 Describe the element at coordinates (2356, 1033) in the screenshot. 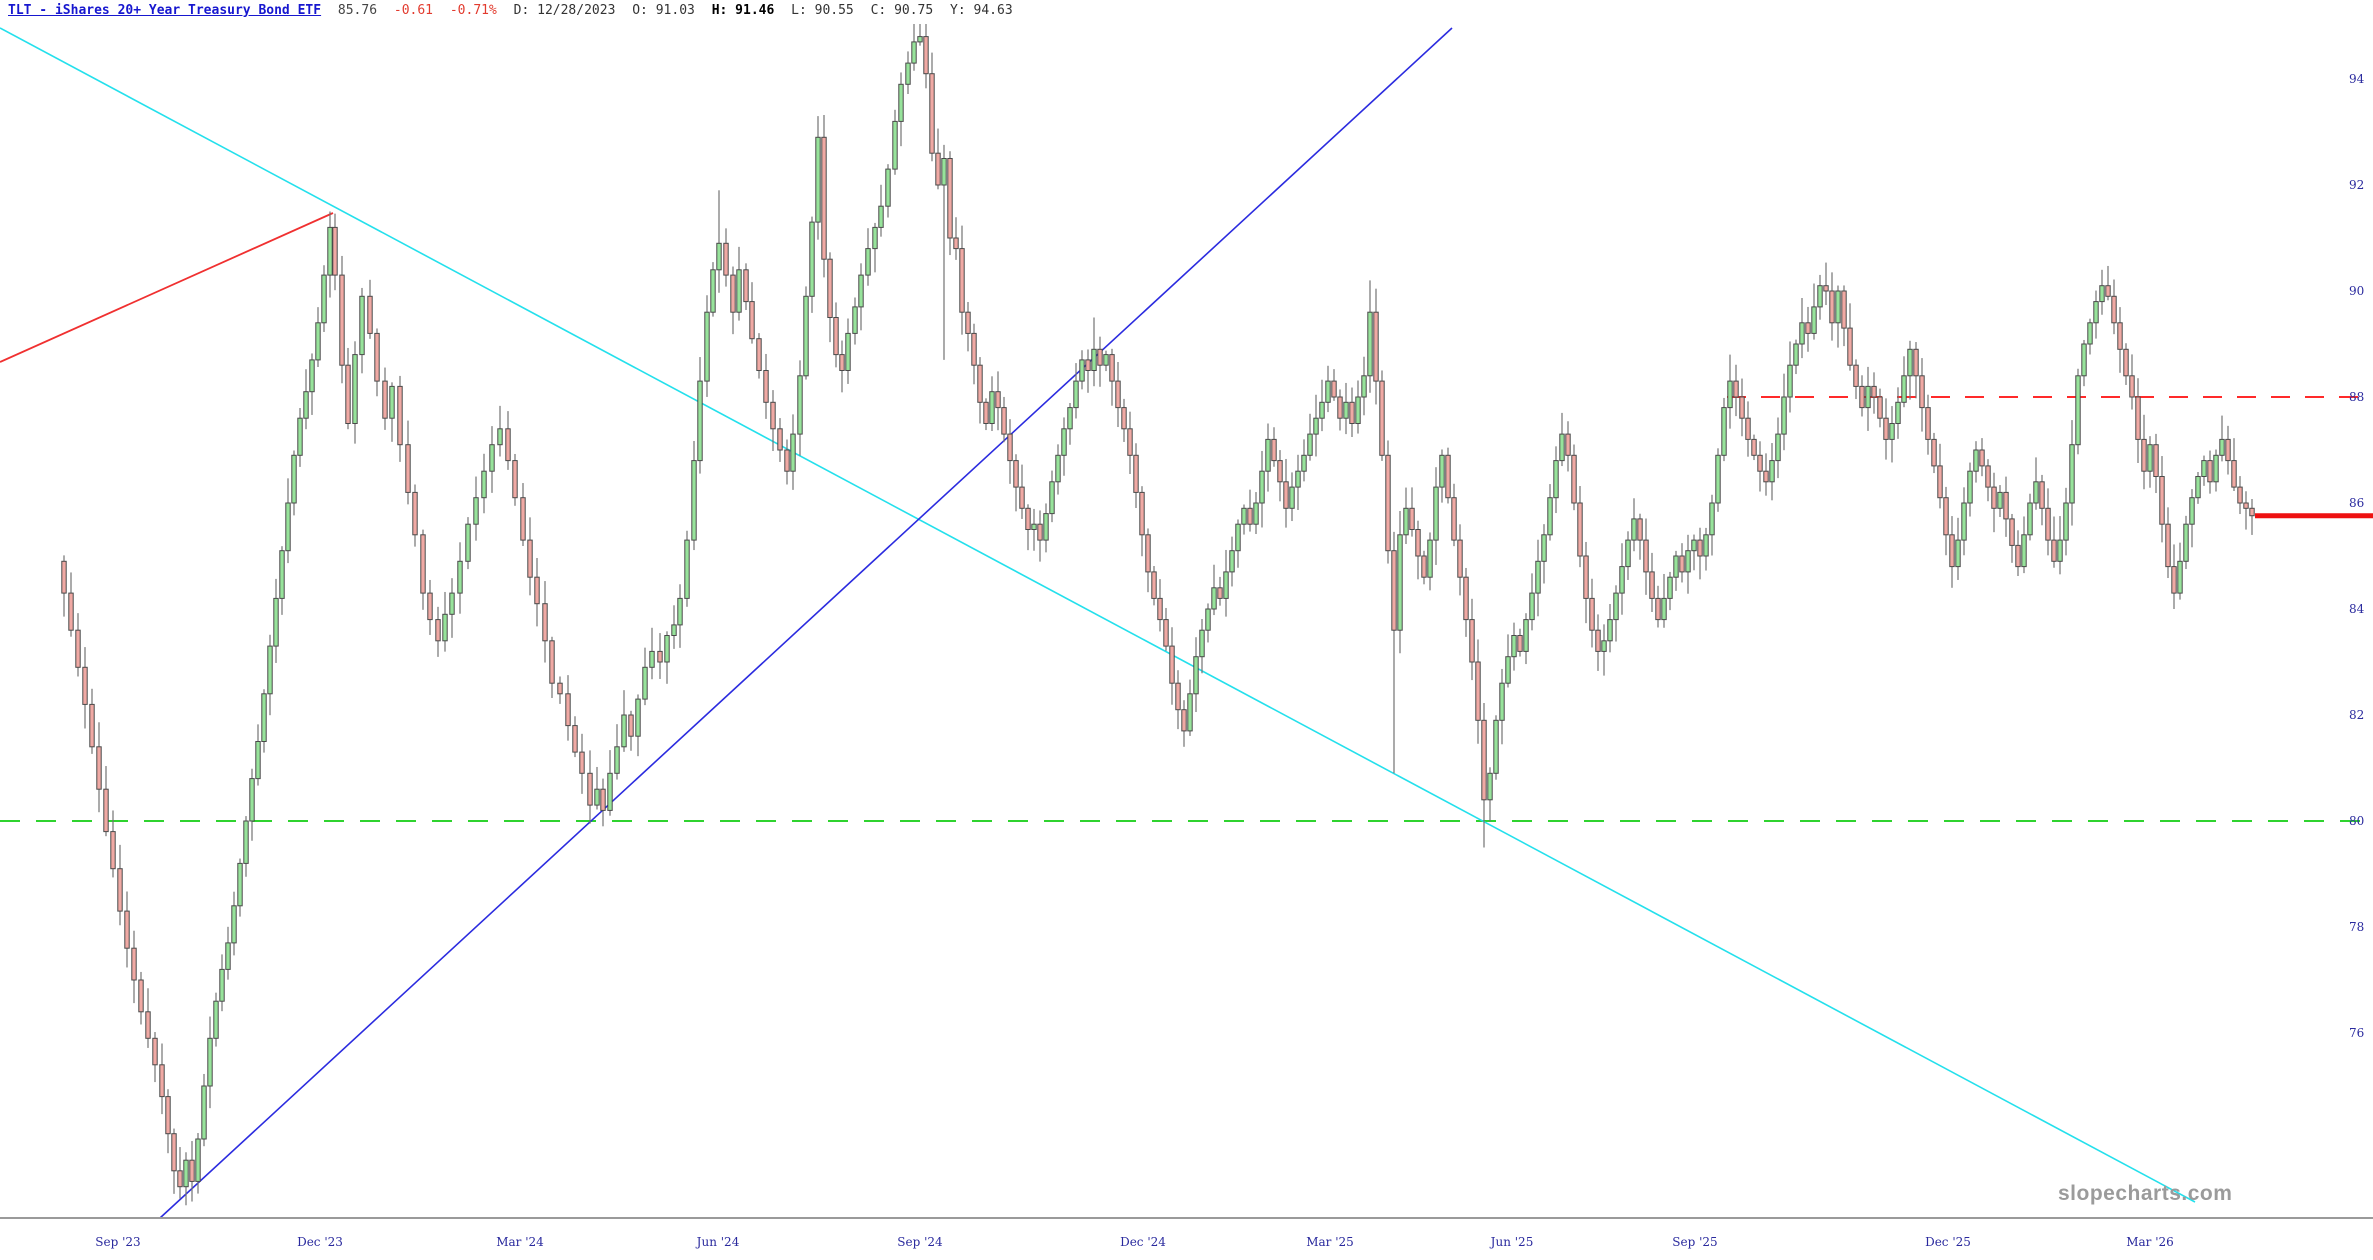

I see `y-tick-label: 76` at that location.